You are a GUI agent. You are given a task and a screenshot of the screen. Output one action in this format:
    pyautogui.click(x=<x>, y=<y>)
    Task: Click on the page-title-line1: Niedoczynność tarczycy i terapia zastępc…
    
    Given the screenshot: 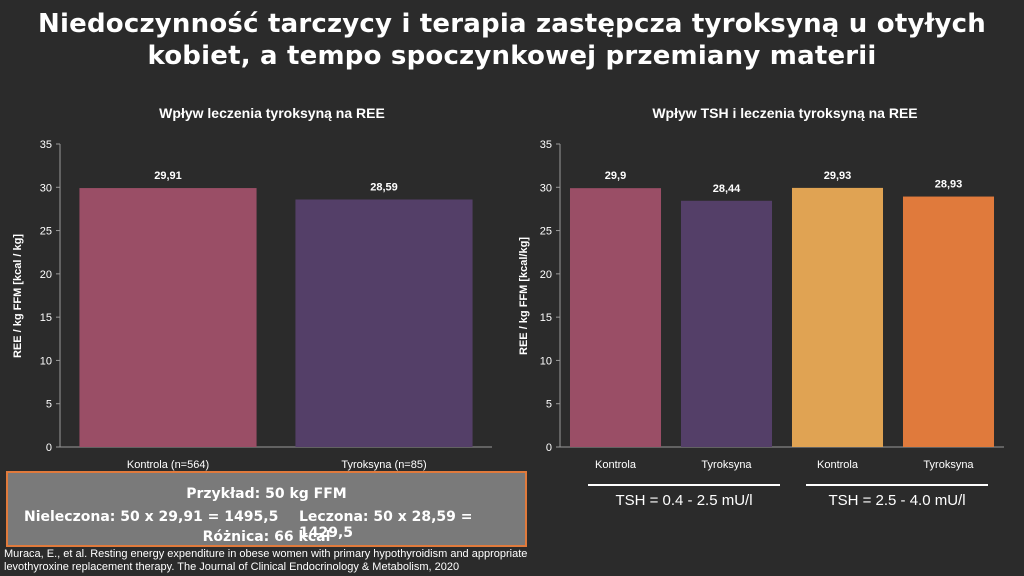 What is the action you would take?
    pyautogui.click(x=512, y=24)
    